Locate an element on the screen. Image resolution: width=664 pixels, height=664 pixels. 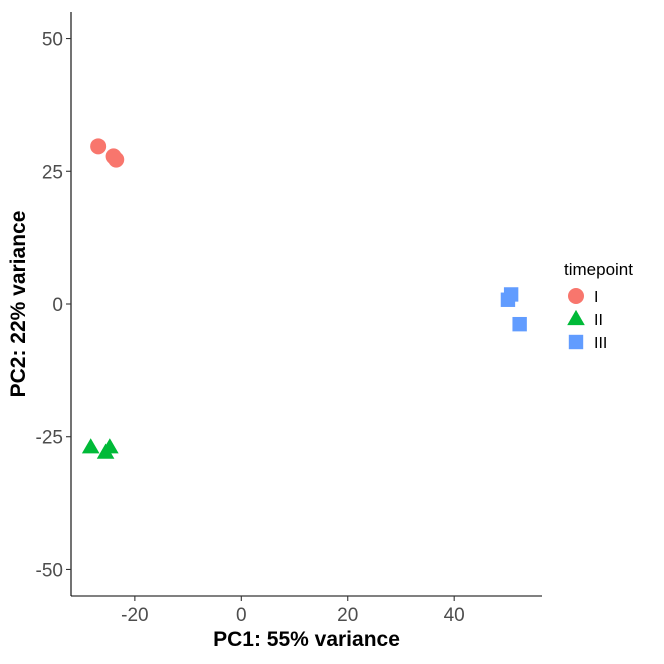
legend-key-III is located at coordinates (576, 342).